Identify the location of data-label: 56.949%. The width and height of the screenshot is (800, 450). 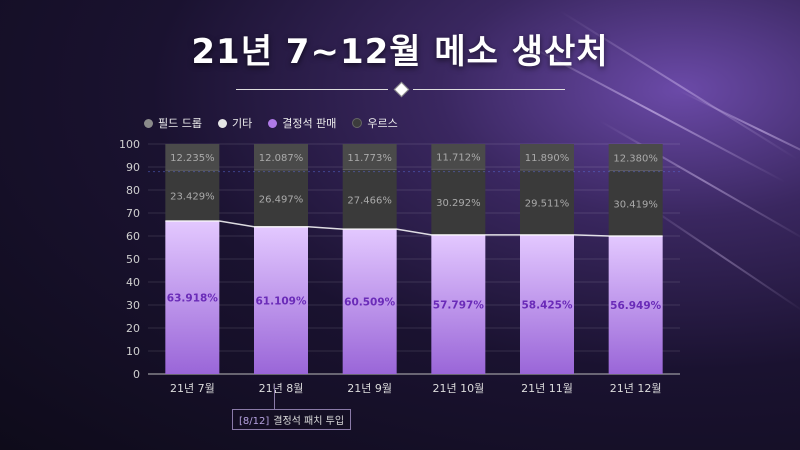
(636, 306).